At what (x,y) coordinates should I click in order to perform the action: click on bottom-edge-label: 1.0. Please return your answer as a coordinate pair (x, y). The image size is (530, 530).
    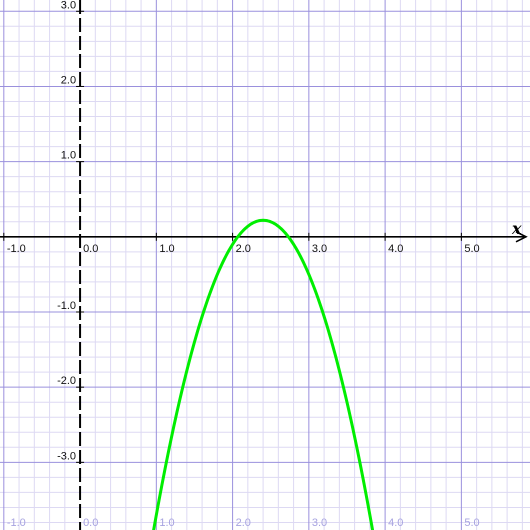
    Looking at the image, I should click on (166, 523).